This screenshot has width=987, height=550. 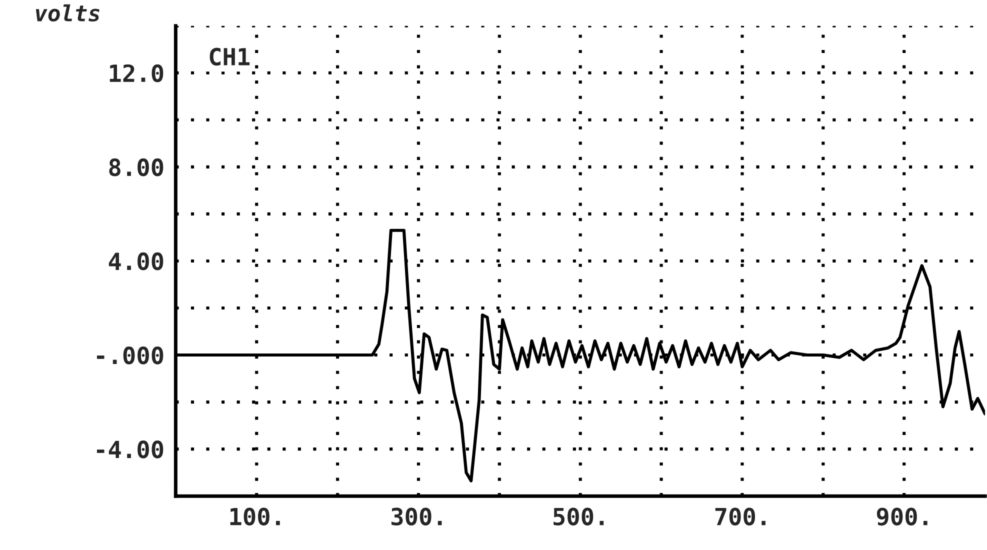 What do you see at coordinates (902, 517) in the screenshot?
I see `x-tick-label: 900.` at bounding box center [902, 517].